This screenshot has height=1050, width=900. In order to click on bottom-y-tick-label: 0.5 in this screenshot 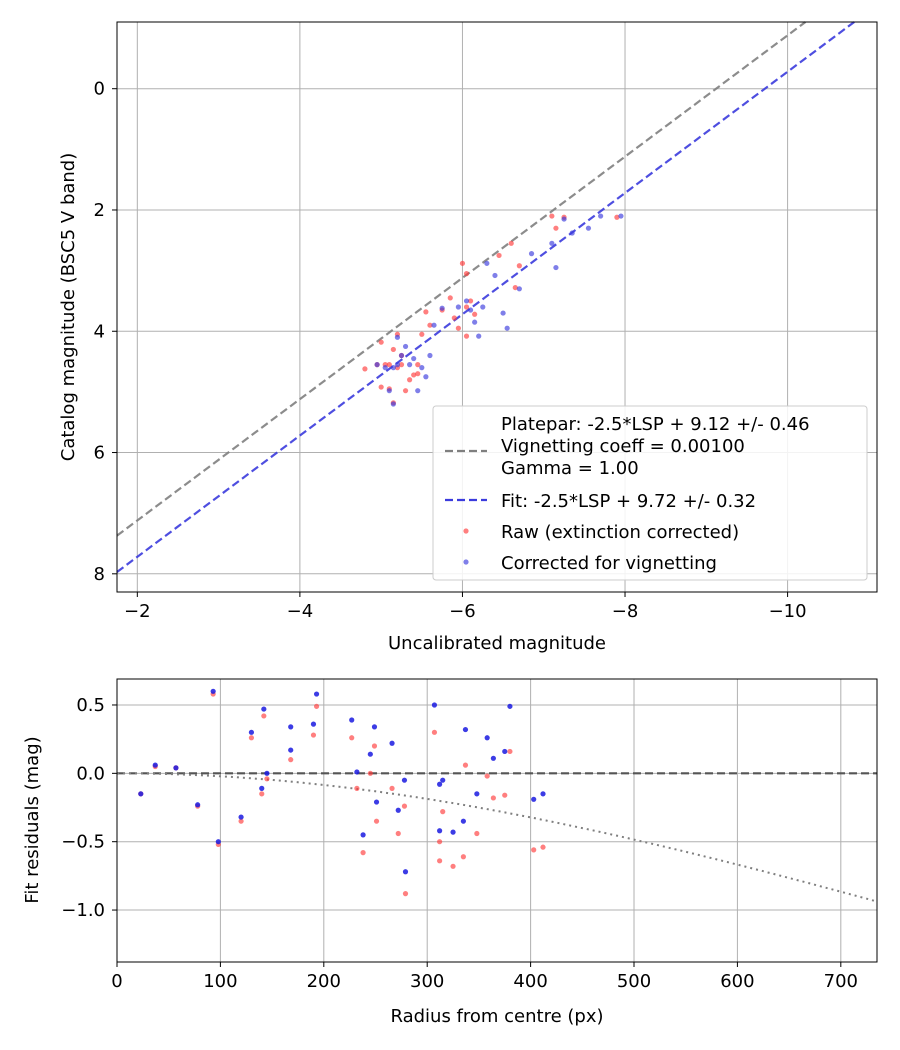, I will do `click(90, 705)`.